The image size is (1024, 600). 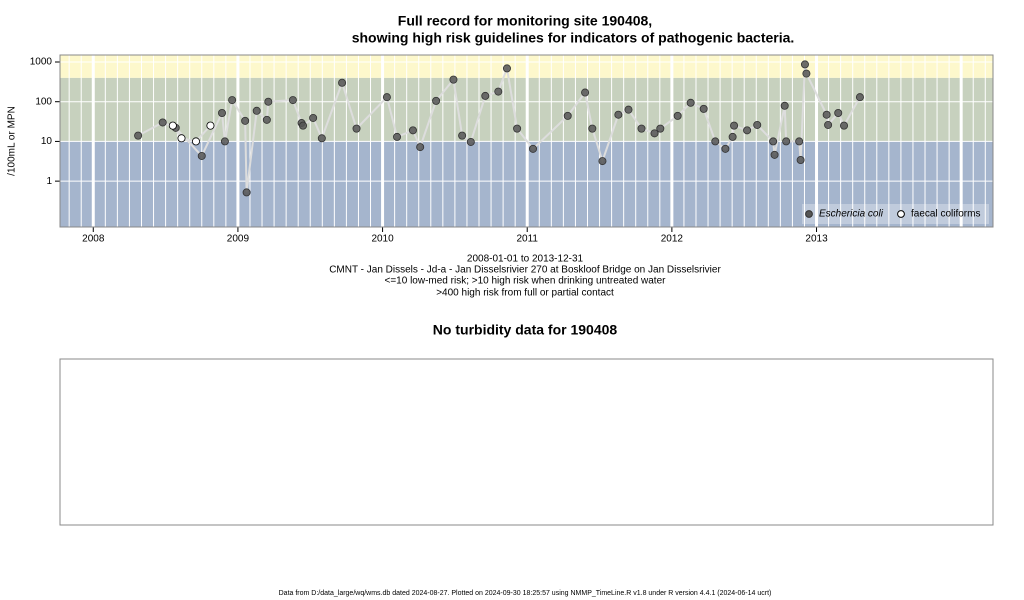 What do you see at coordinates (238, 239) in the screenshot?
I see `x-tick-label: 2009` at bounding box center [238, 239].